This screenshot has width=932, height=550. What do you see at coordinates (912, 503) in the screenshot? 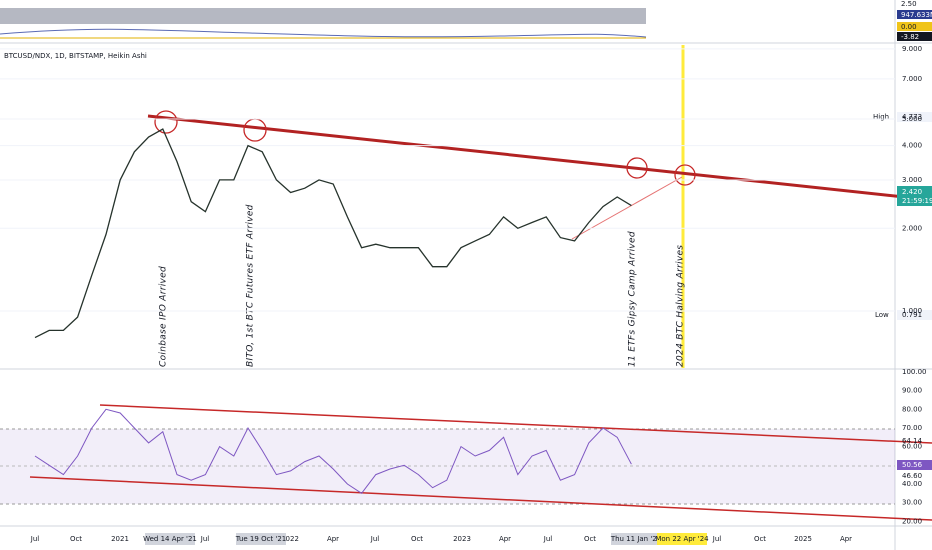
I see `rsi-tick-label: 30.00` at bounding box center [912, 503].